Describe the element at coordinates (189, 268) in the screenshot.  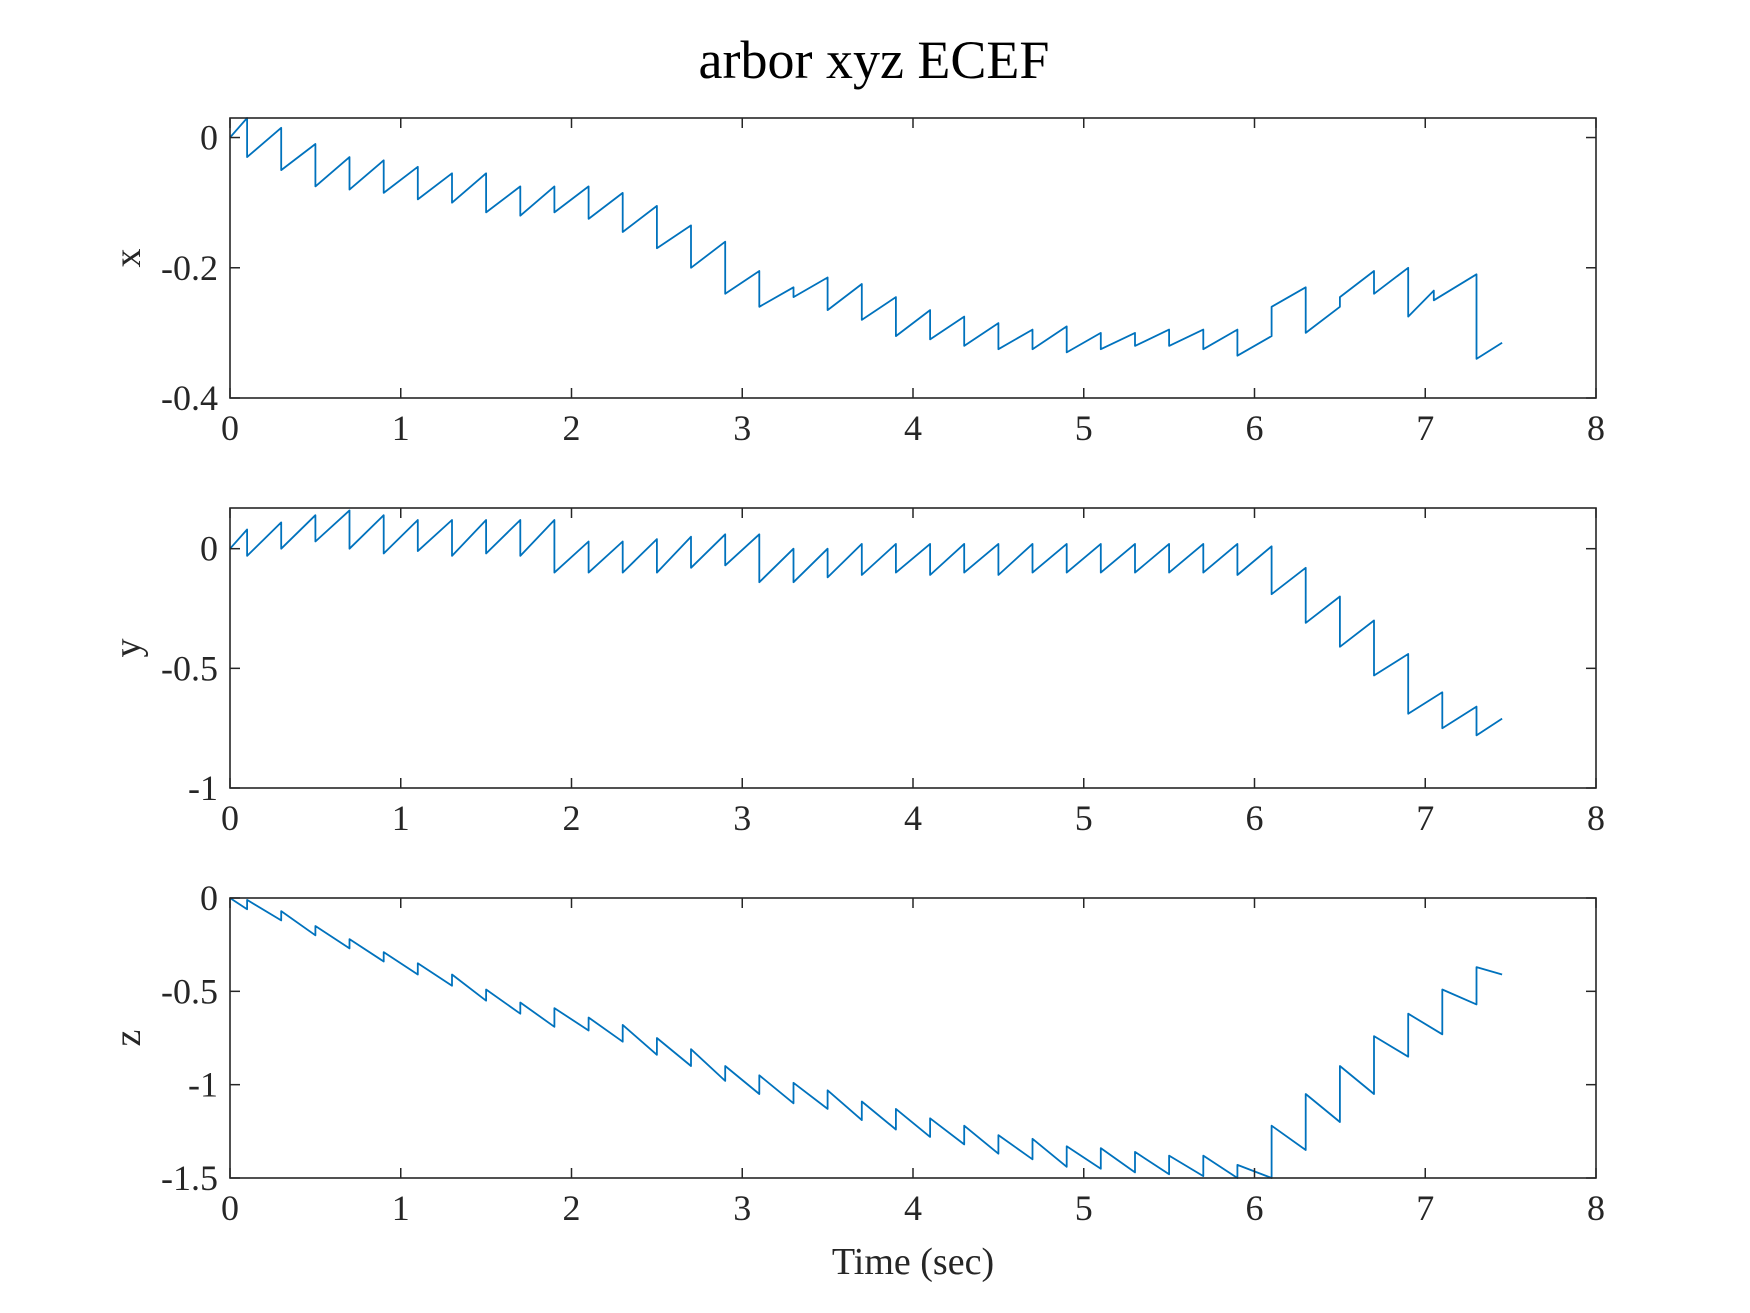
I see `y-tick-label: -0.2` at that location.